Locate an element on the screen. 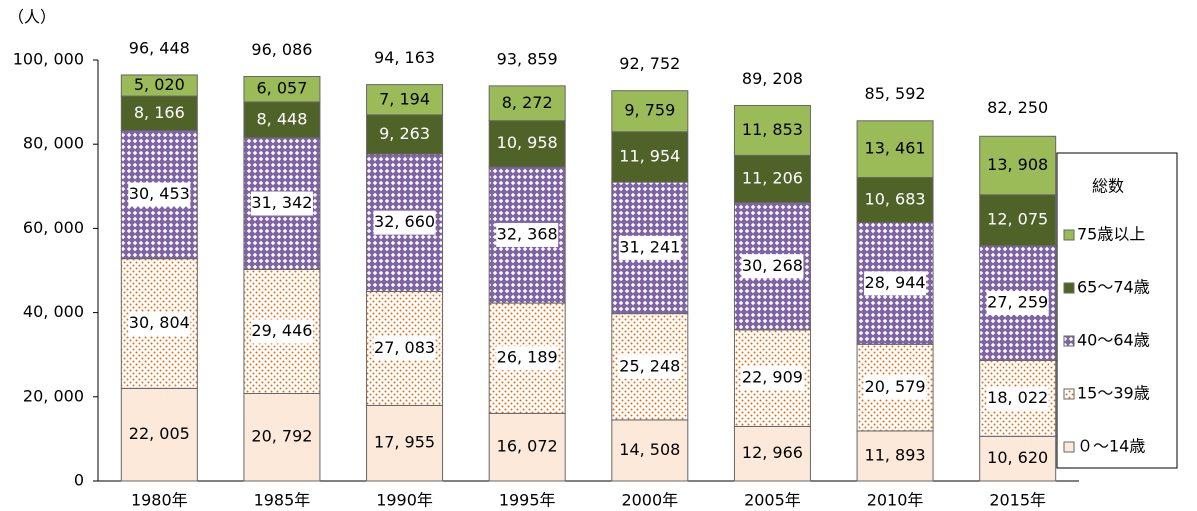 This screenshot has height=511, width=1197. data-label: 18, 022 is located at coordinates (1017, 397).